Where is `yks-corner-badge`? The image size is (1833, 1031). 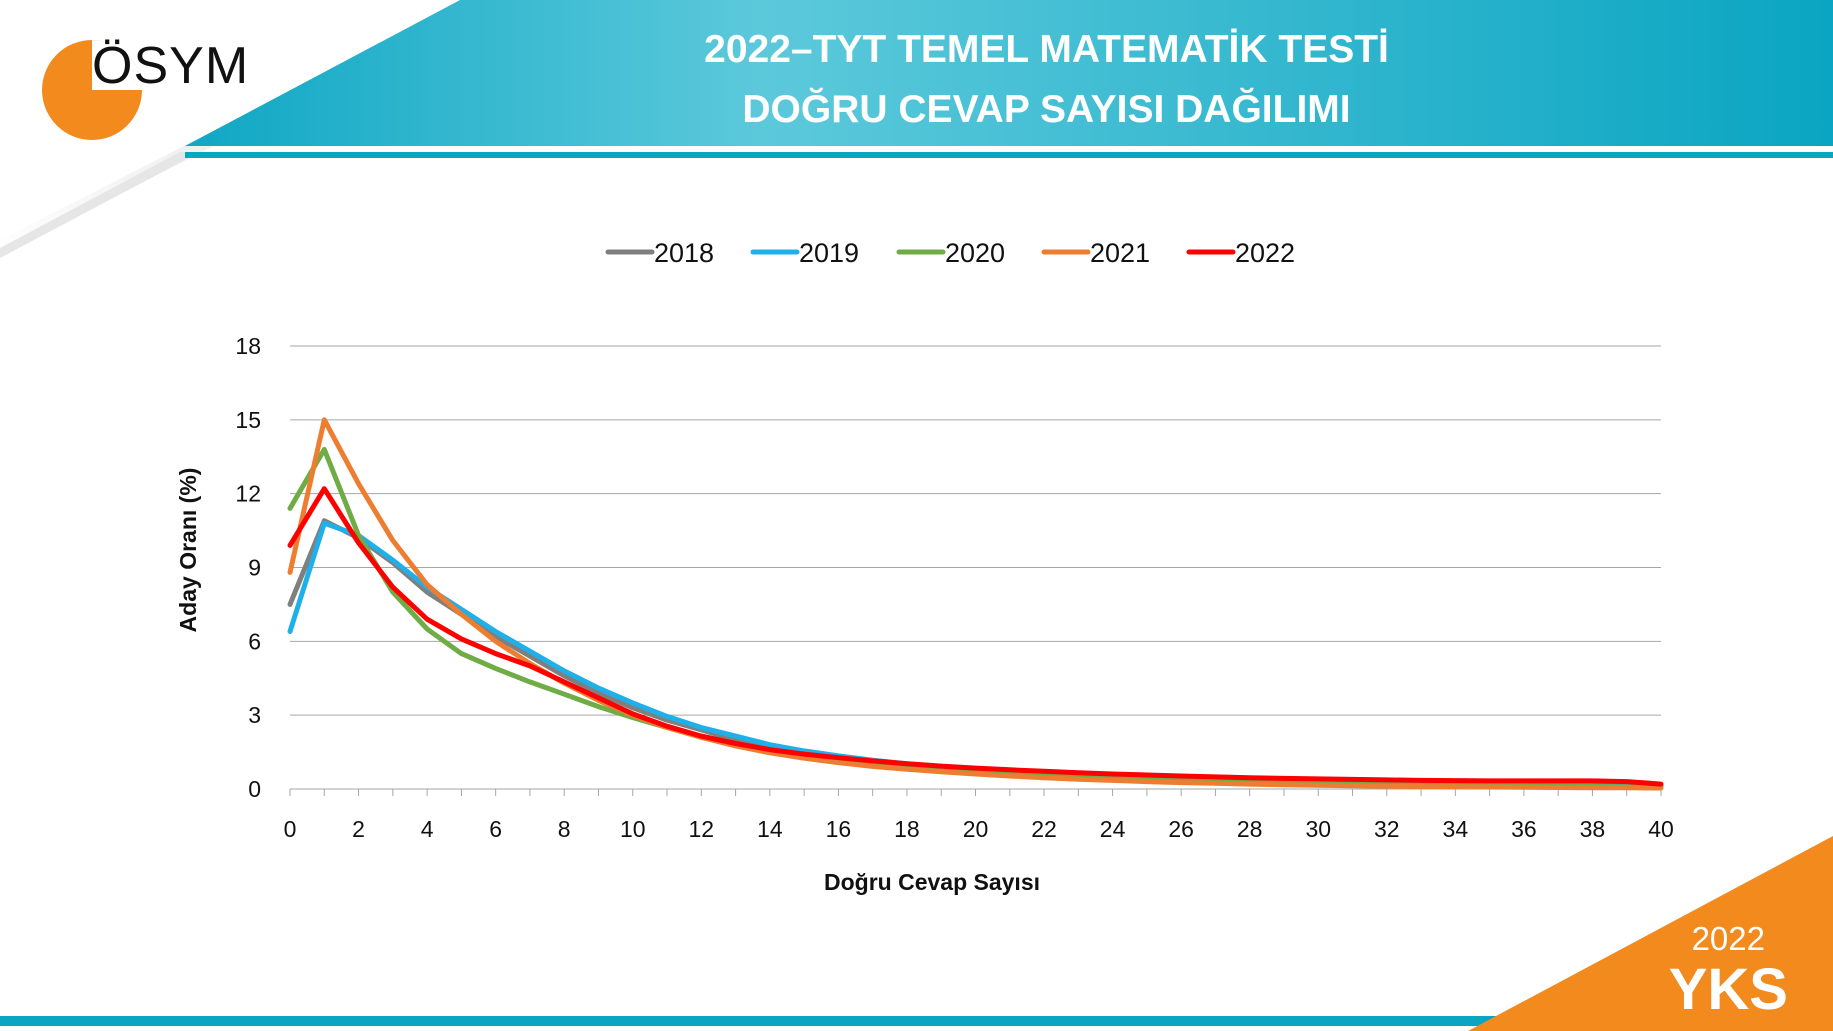
yks-corner-badge is located at coordinates (1650, 933).